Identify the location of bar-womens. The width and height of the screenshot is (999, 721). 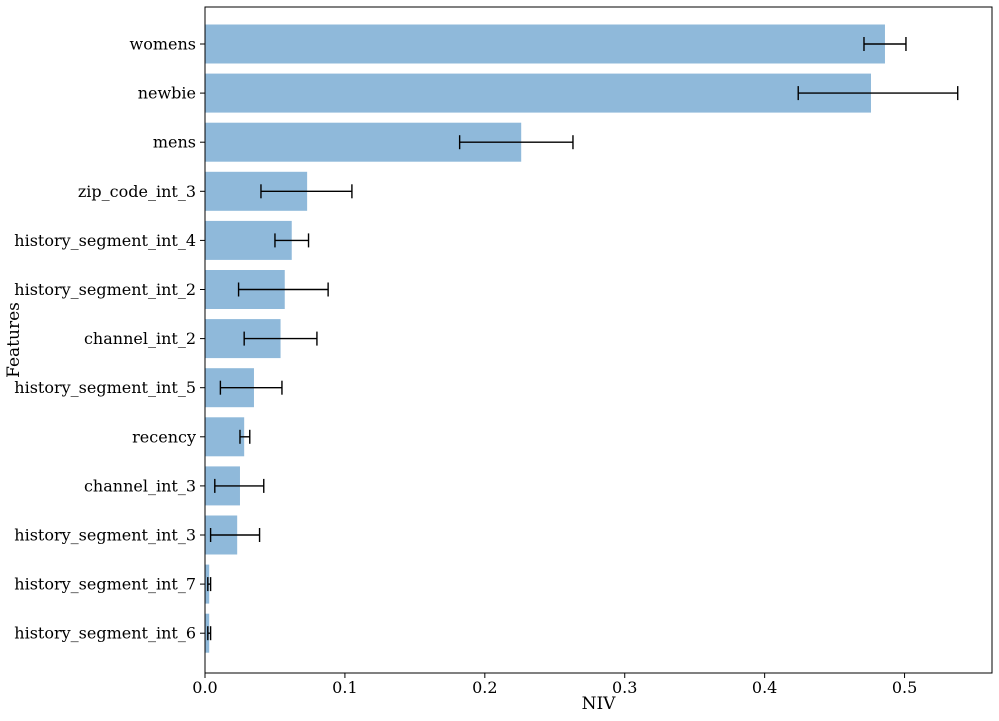
(545, 44).